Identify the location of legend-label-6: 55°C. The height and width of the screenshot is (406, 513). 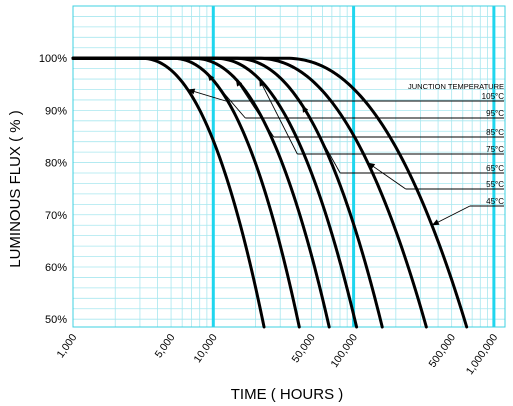
(495, 184).